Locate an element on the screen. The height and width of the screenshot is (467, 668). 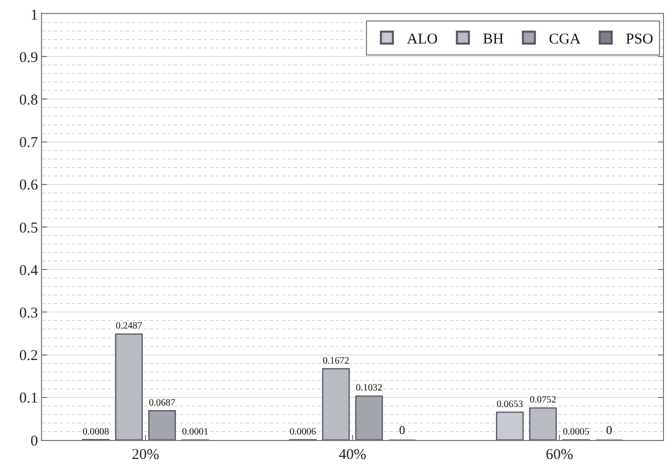
legend-label: CGA is located at coordinates (564, 39).